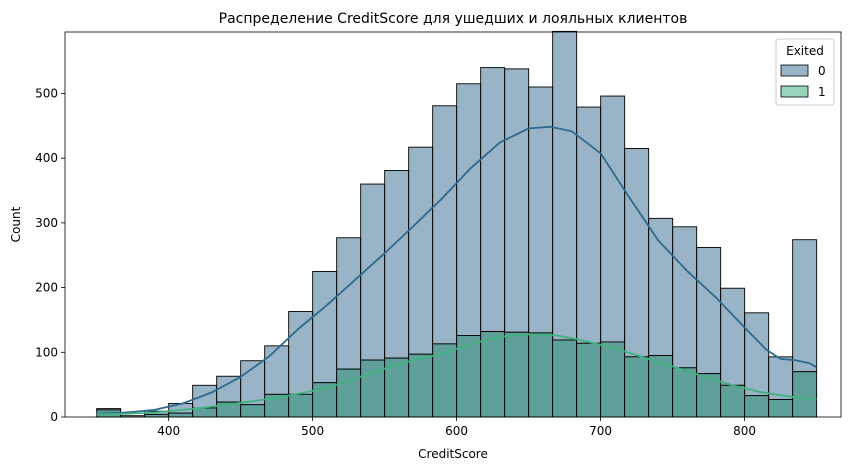  What do you see at coordinates (600, 431) in the screenshot?
I see `x-tick-label: 700` at bounding box center [600, 431].